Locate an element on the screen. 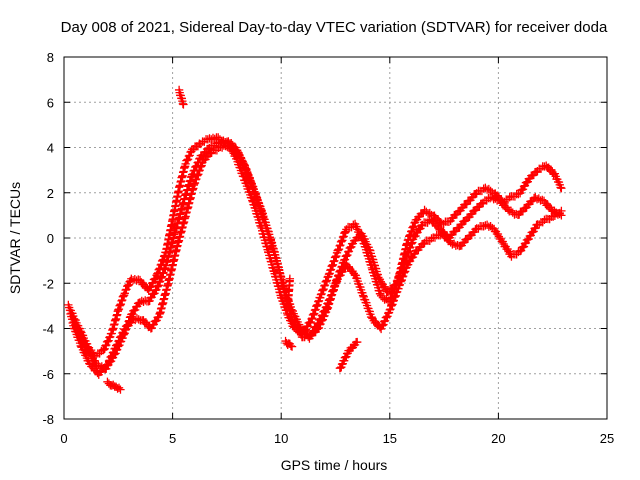  x-tick-label: 0 is located at coordinates (63, 438).